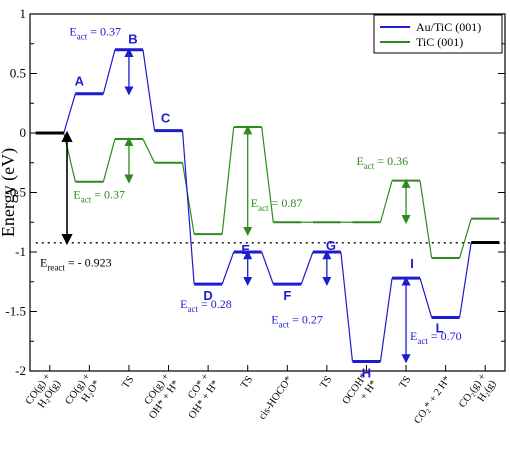  What do you see at coordinates (15, 192) in the screenshot?
I see `y-tick-label: -0.5` at bounding box center [15, 192].